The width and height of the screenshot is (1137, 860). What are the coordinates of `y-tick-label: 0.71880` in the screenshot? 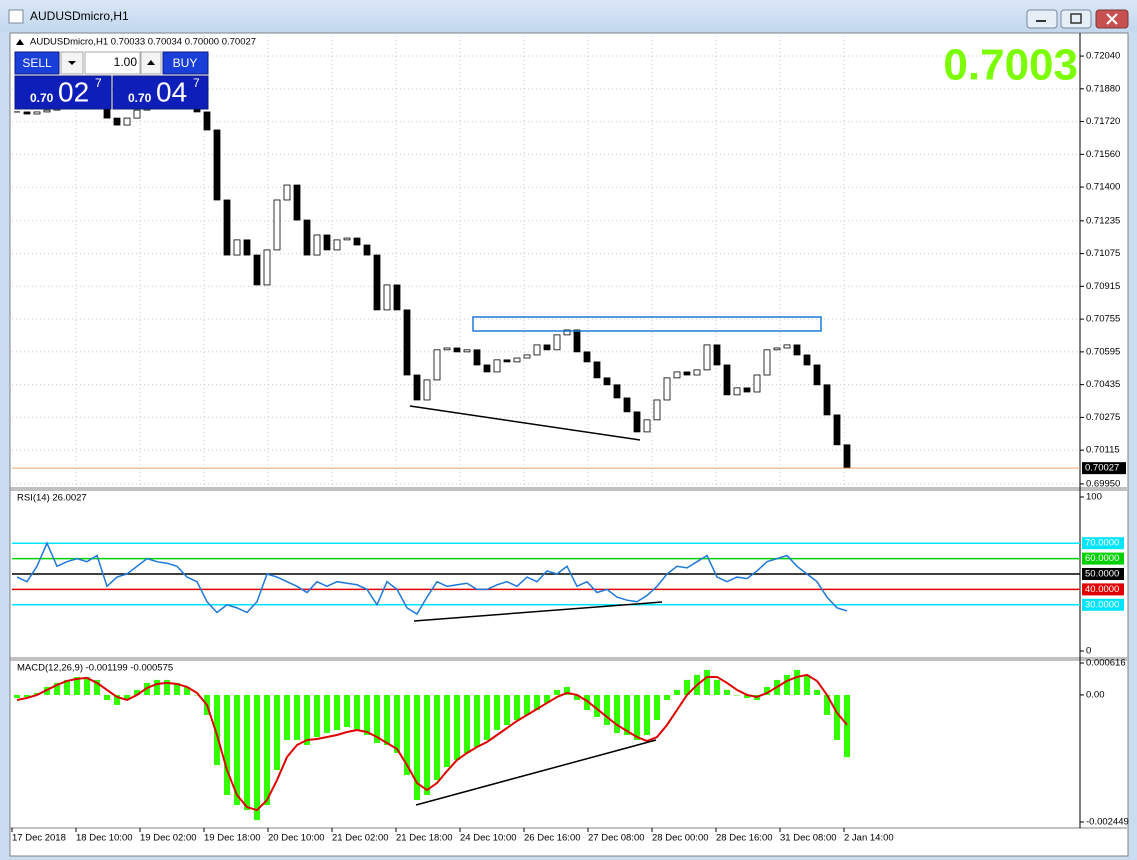 It's located at (1103, 88).